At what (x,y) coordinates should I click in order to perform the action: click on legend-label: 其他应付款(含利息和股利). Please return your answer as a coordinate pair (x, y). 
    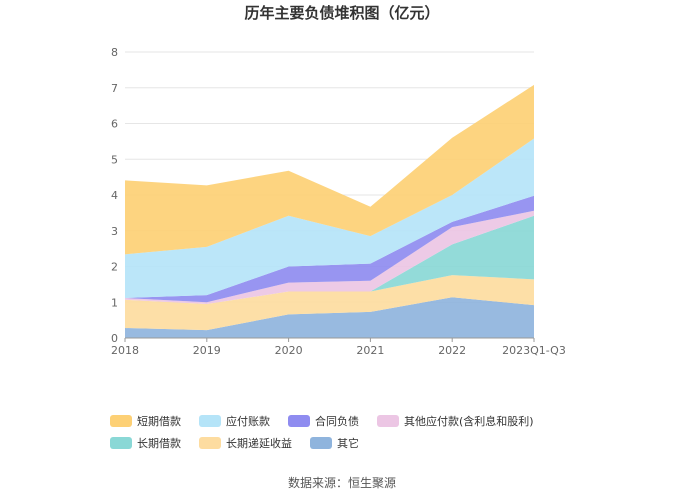
    Looking at the image, I should click on (469, 421).